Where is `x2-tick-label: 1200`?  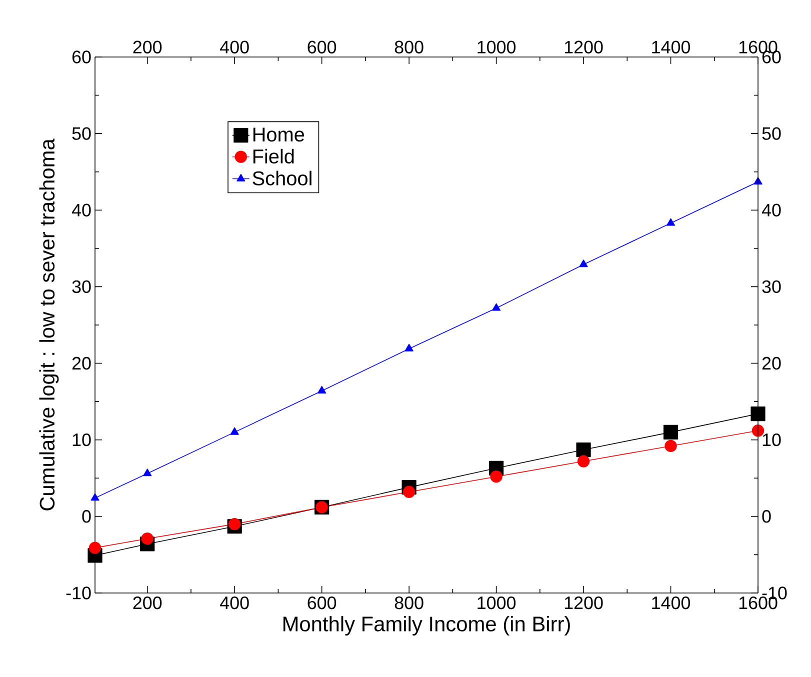 x2-tick-label: 1200 is located at coordinates (583, 47).